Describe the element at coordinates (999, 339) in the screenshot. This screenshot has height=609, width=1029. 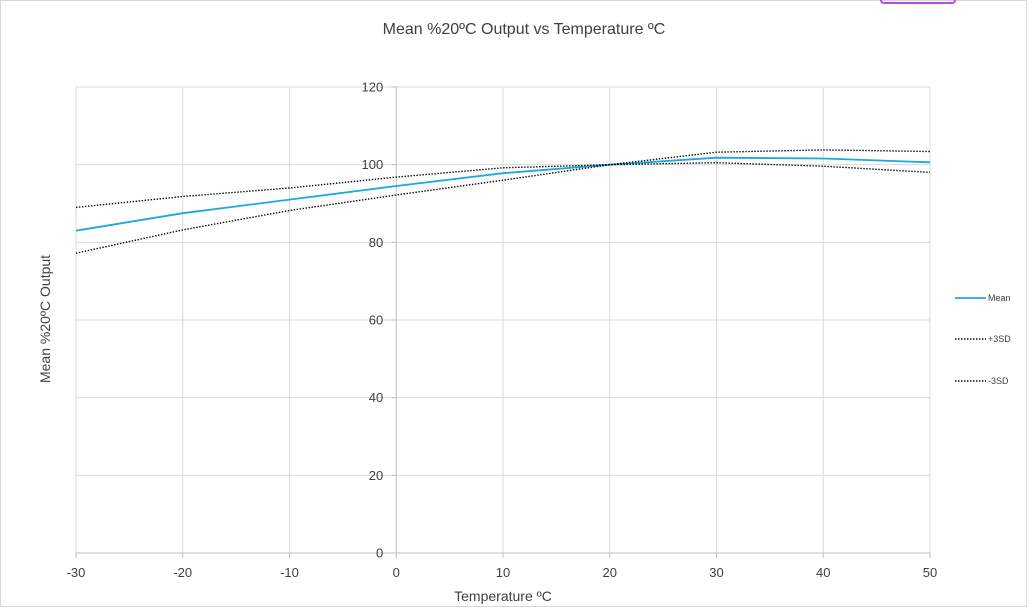
I see `legend-label-1: +3SD` at that location.